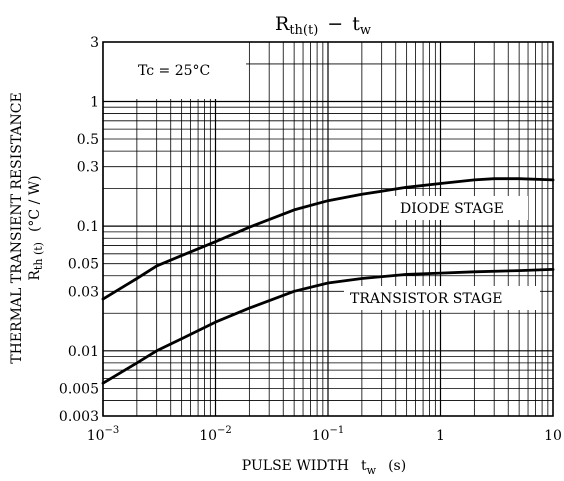 This screenshot has width=564, height=481. I want to click on y-axis-label-line2: Rth (t) (°C / W), so click(36, 227).